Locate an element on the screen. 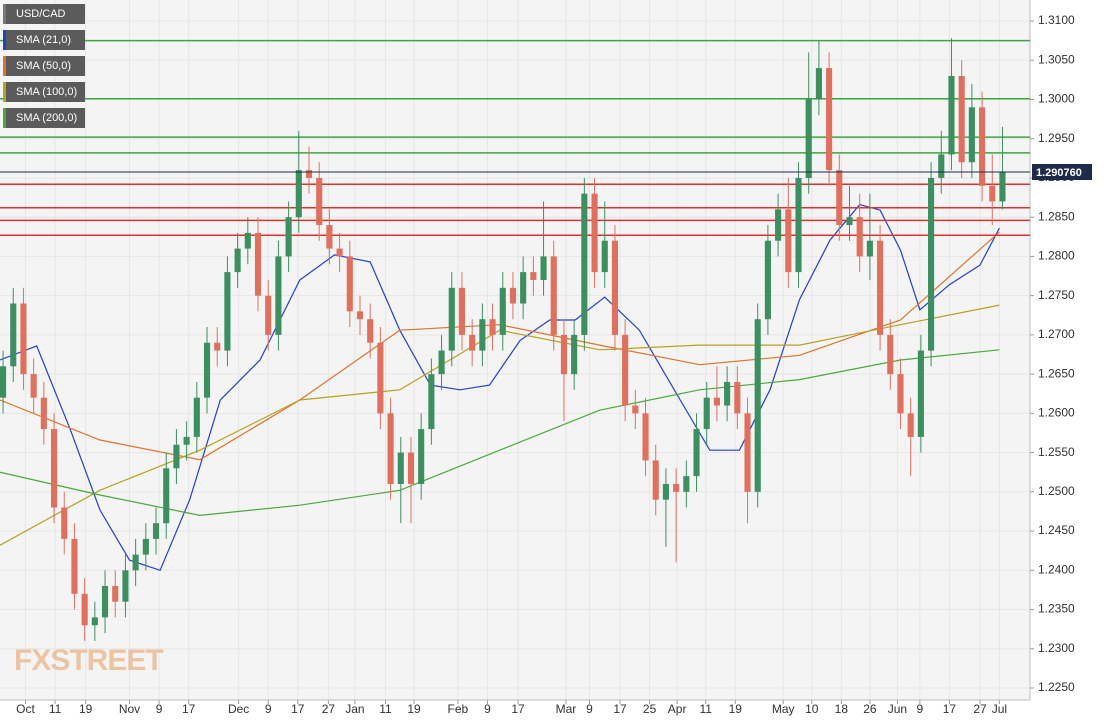 Image resolution: width=1106 pixels, height=721 pixels. x-tick-label: 25 is located at coordinates (650, 709).